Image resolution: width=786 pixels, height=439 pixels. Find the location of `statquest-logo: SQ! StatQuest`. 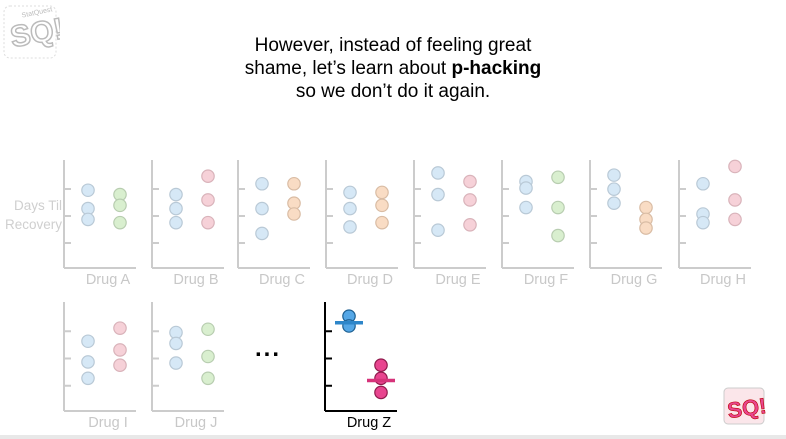

statquest-logo: SQ! StatQuest is located at coordinates (34, 33).